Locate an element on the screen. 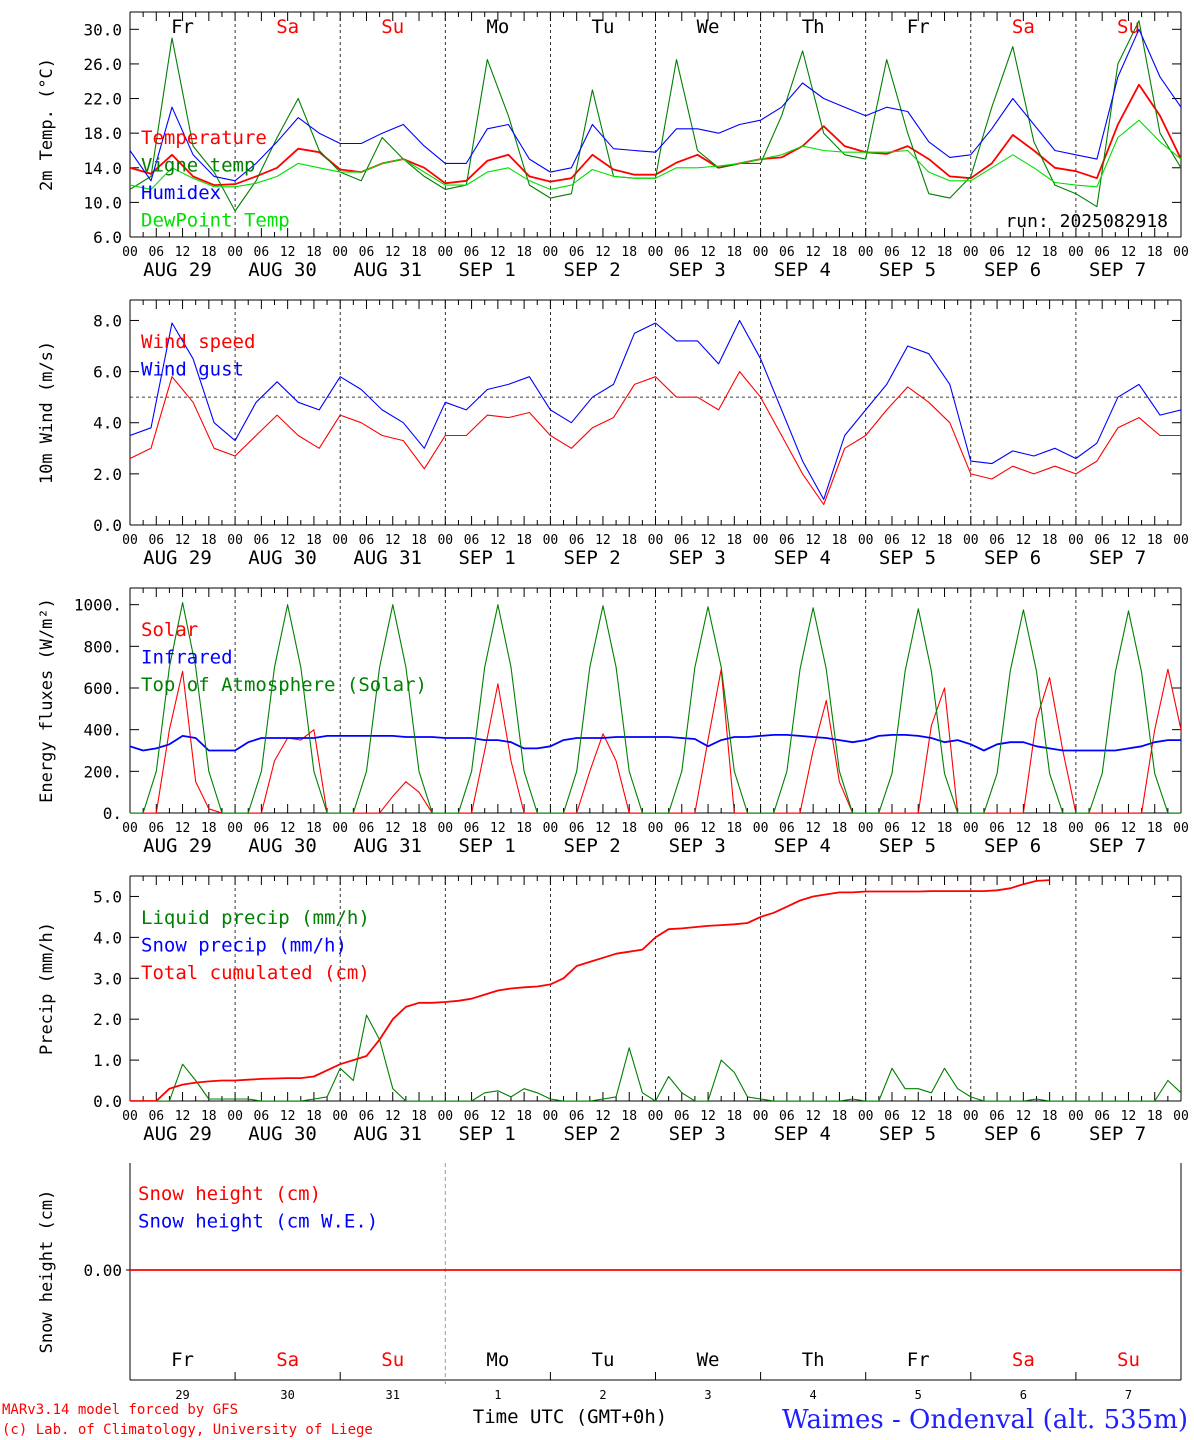 This screenshot has width=1194, height=1440. date-label: SEP 7 is located at coordinates (1117, 846).